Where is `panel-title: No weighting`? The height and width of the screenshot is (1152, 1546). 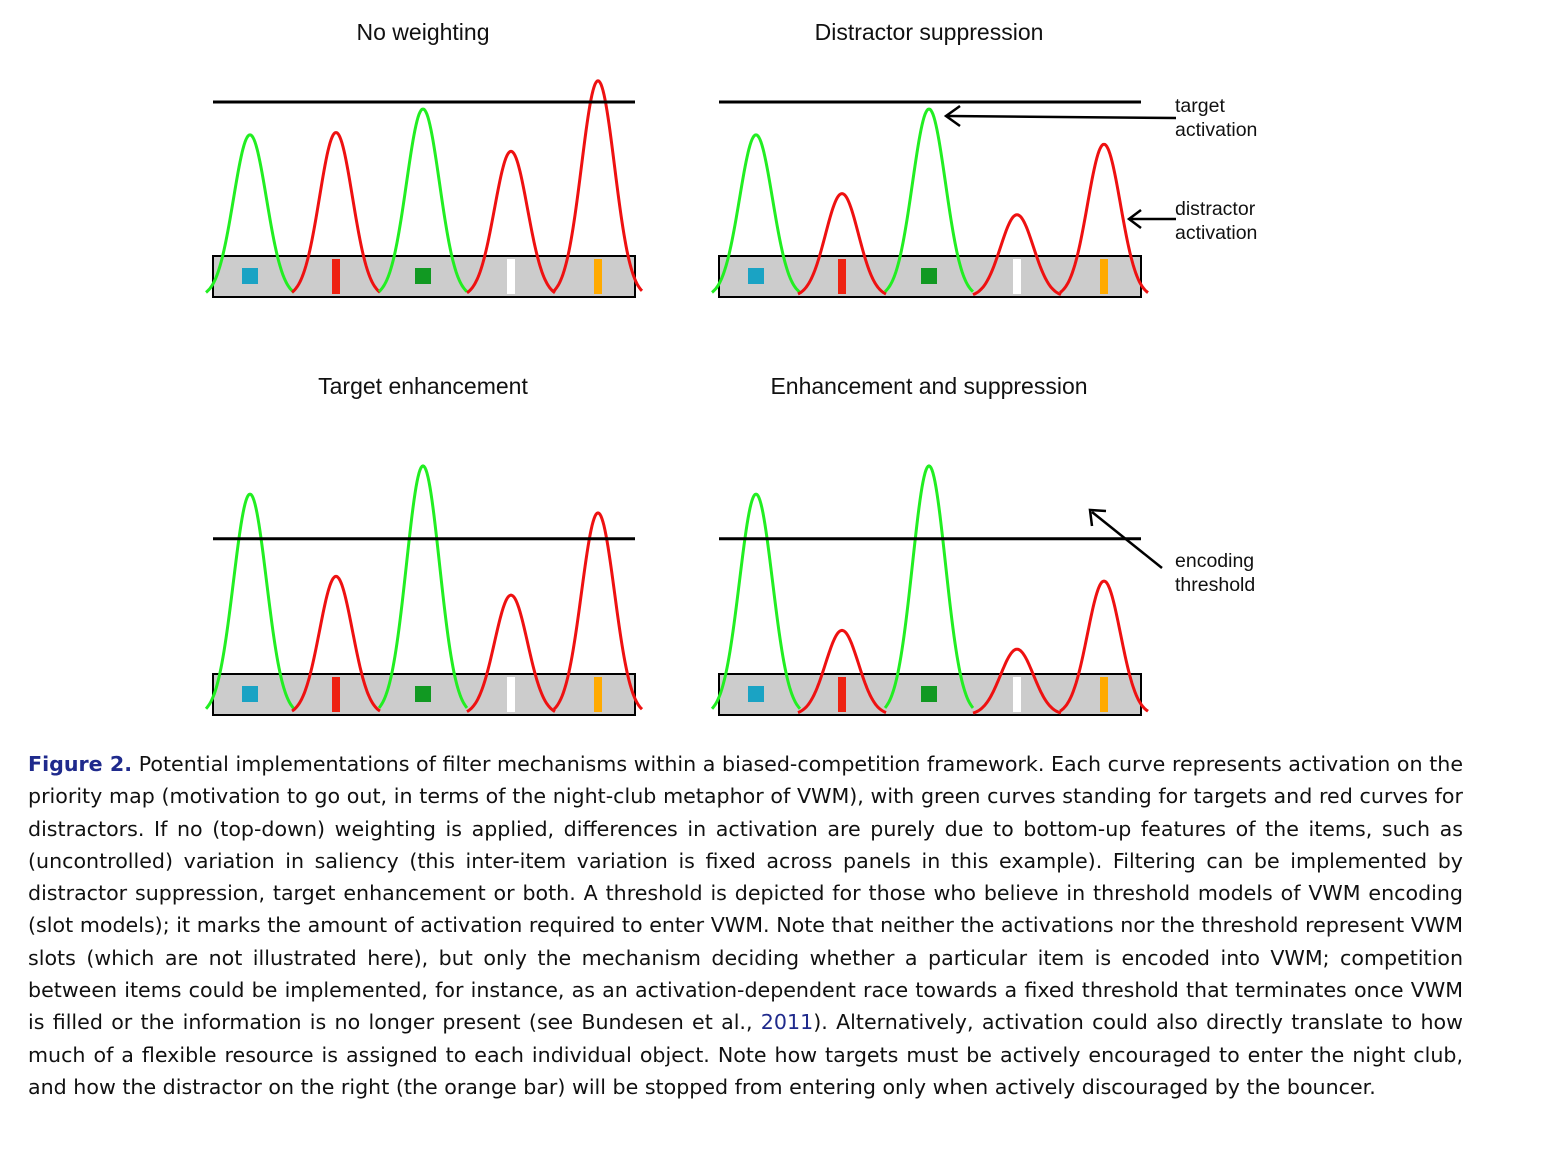
panel-title: No weighting is located at coordinates (423, 32).